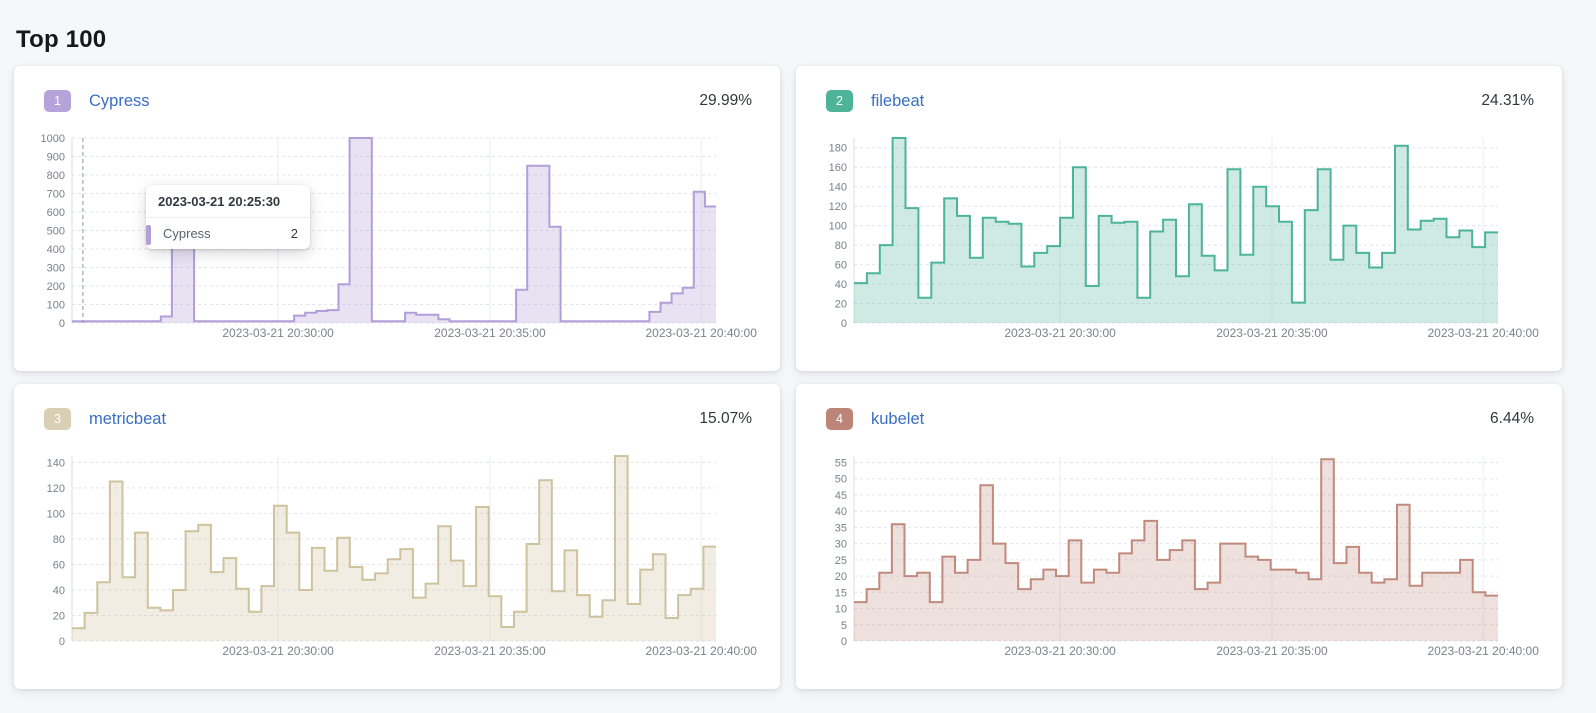 Image resolution: width=1596 pixels, height=713 pixels. What do you see at coordinates (838, 168) in the screenshot?
I see `svg-text: 160` at bounding box center [838, 168].